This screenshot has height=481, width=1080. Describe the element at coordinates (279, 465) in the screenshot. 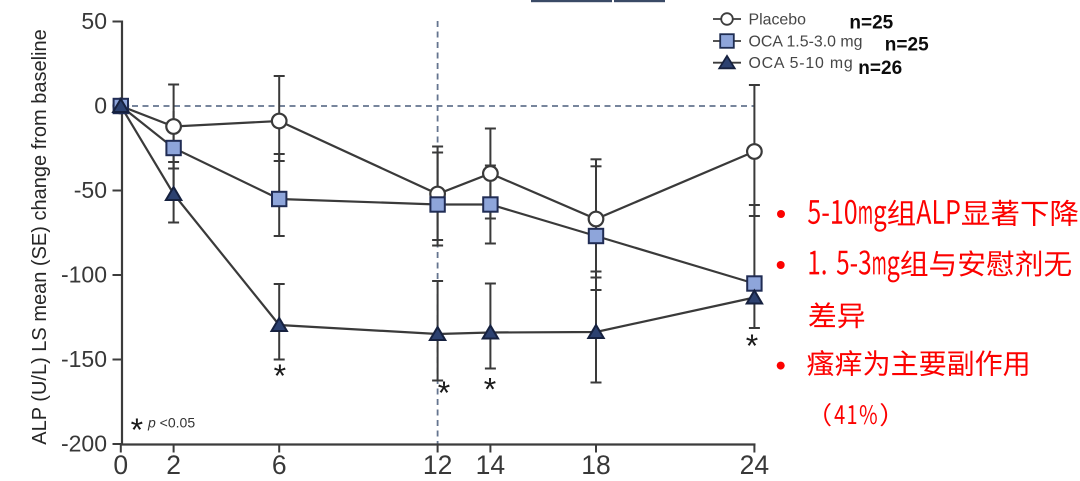

I see `svg-text: 6` at that location.